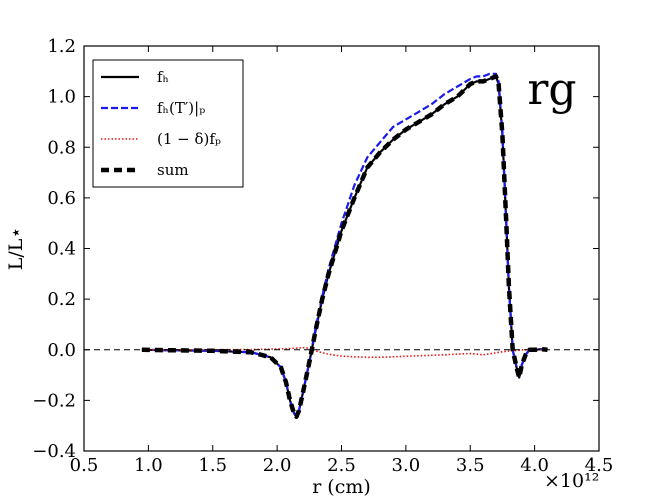  What do you see at coordinates (551, 89) in the screenshot?
I see `panel-label: rg` at bounding box center [551, 89].